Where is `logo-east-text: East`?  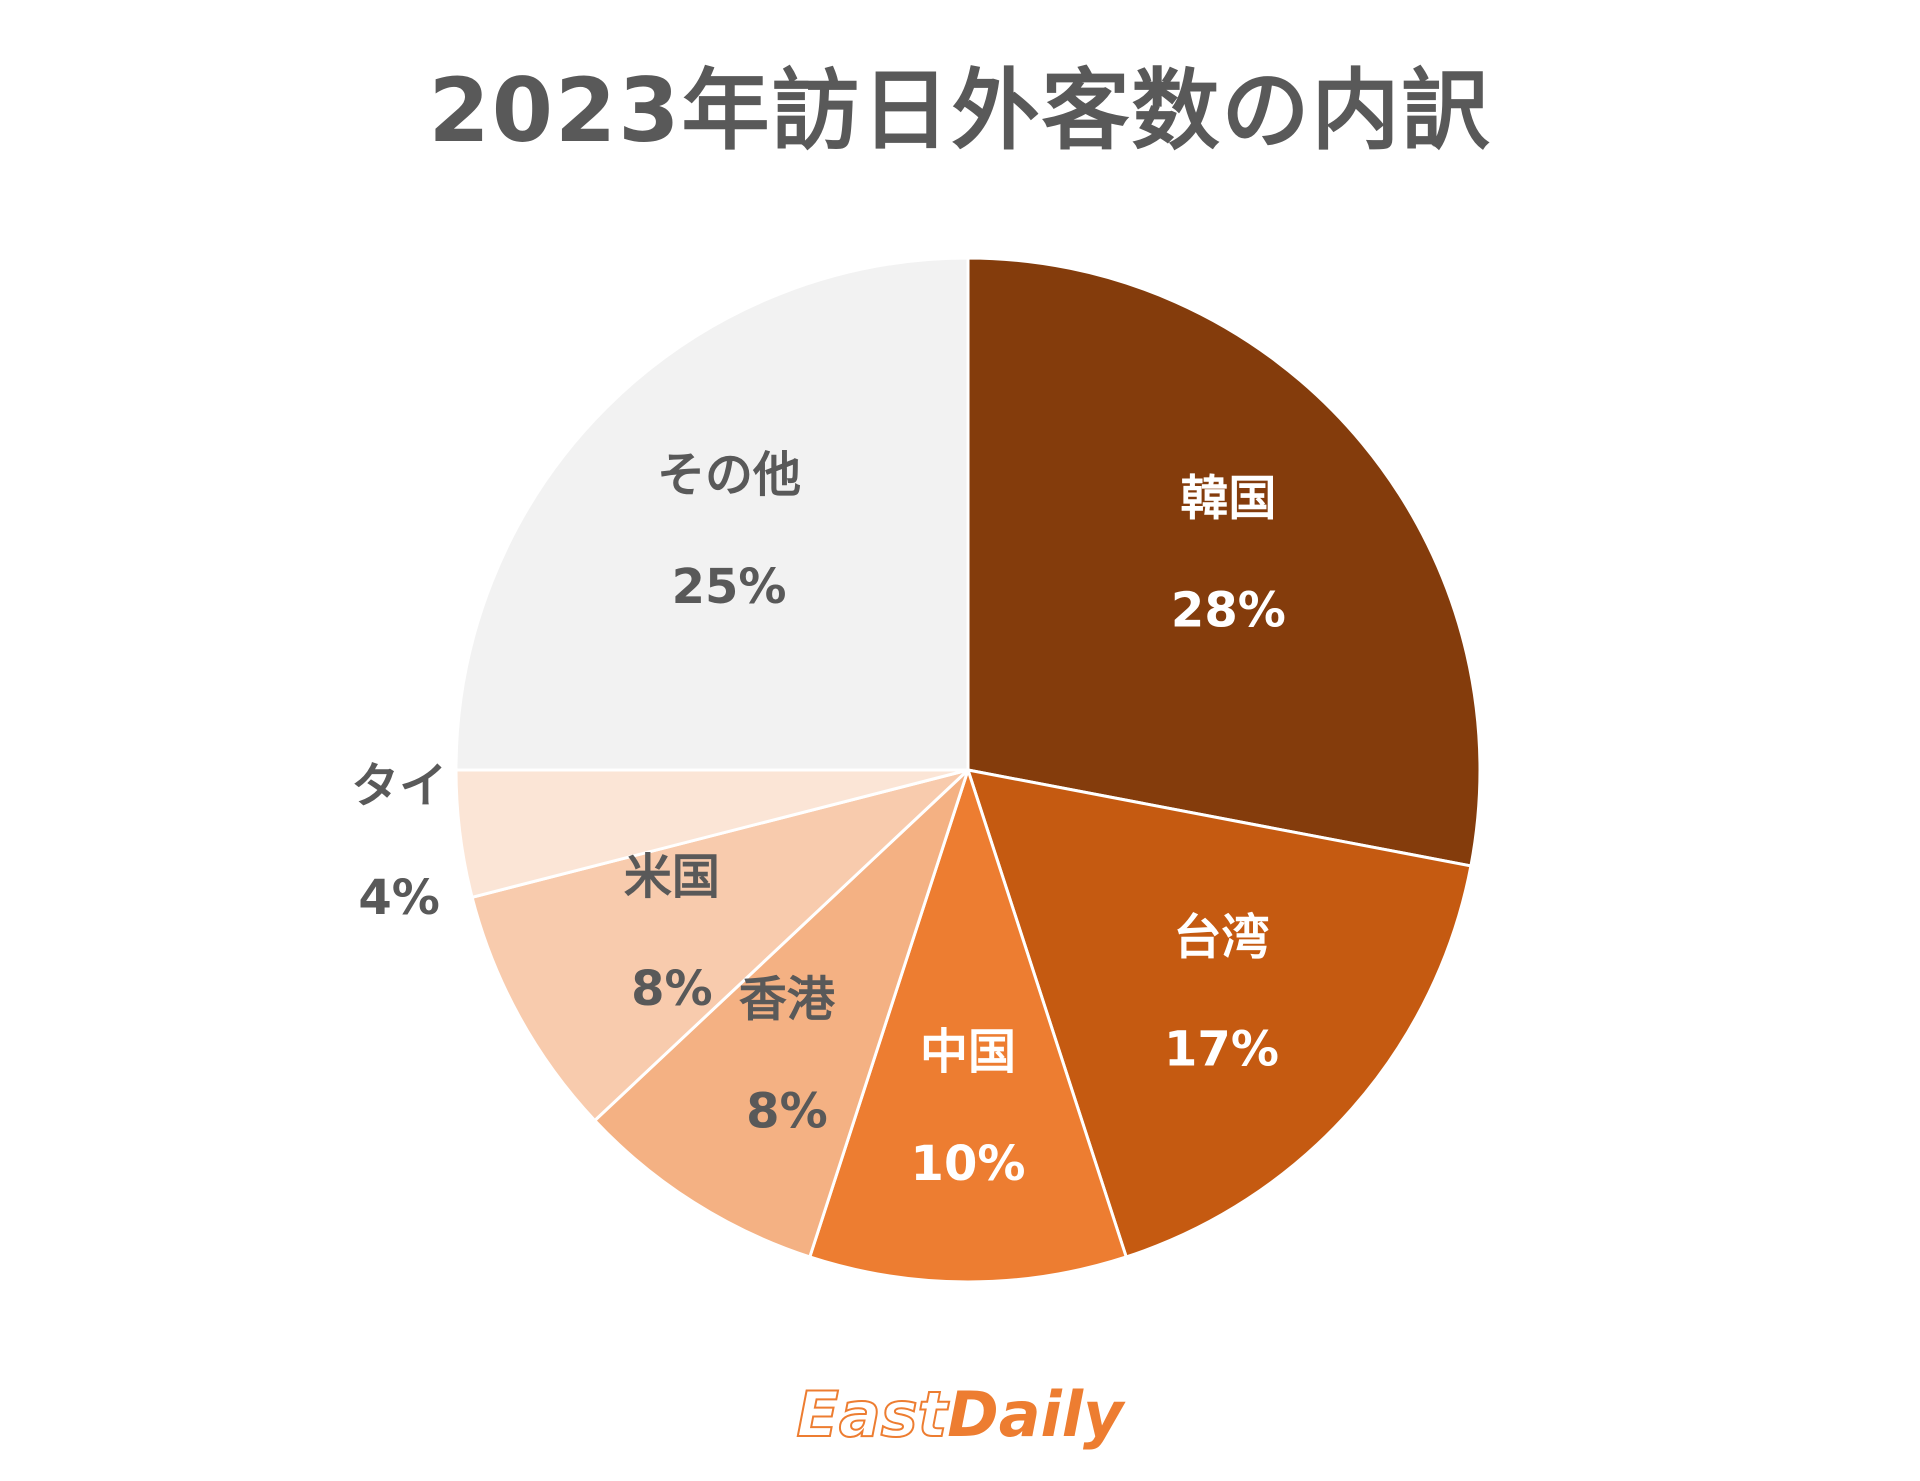 logo-east-text: East is located at coordinates (872, 1414).